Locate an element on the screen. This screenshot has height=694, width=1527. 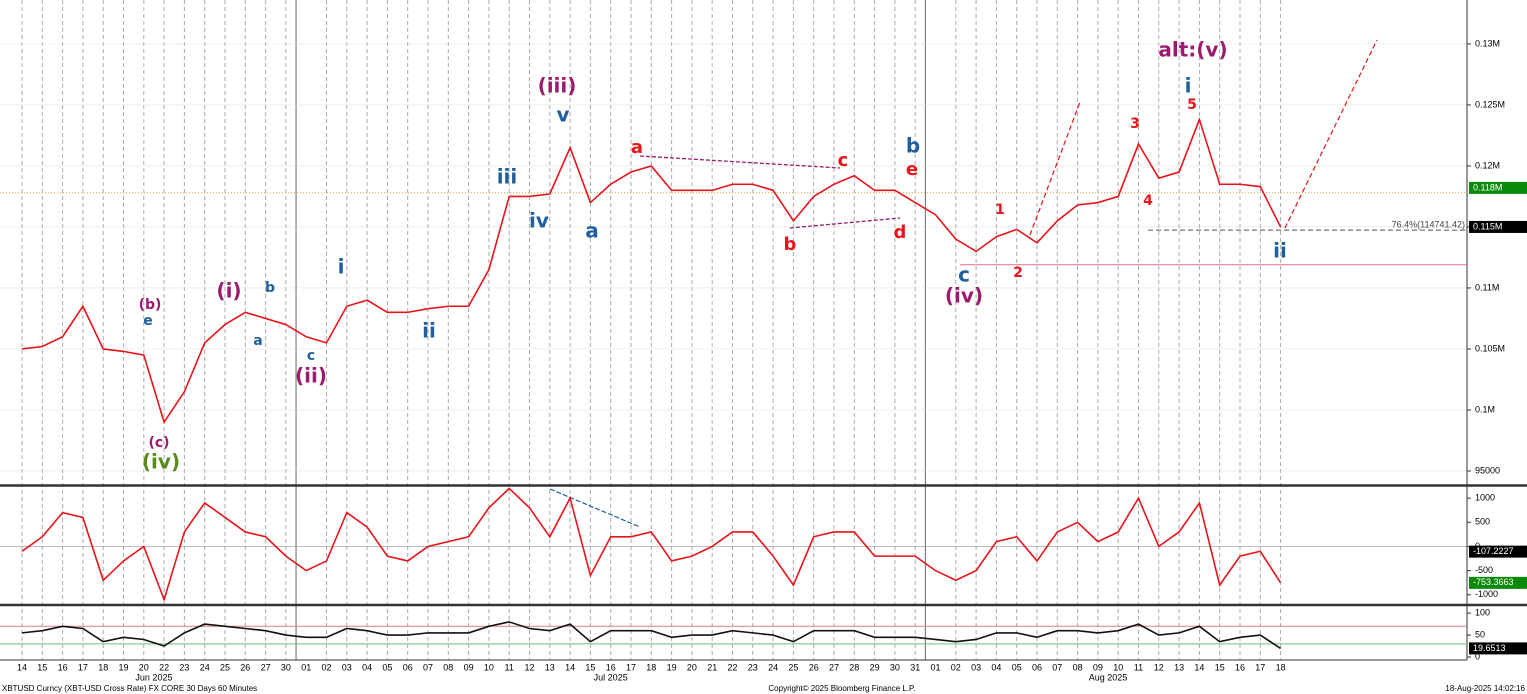
price-marker-label: 0.118M is located at coordinates (1487, 187).